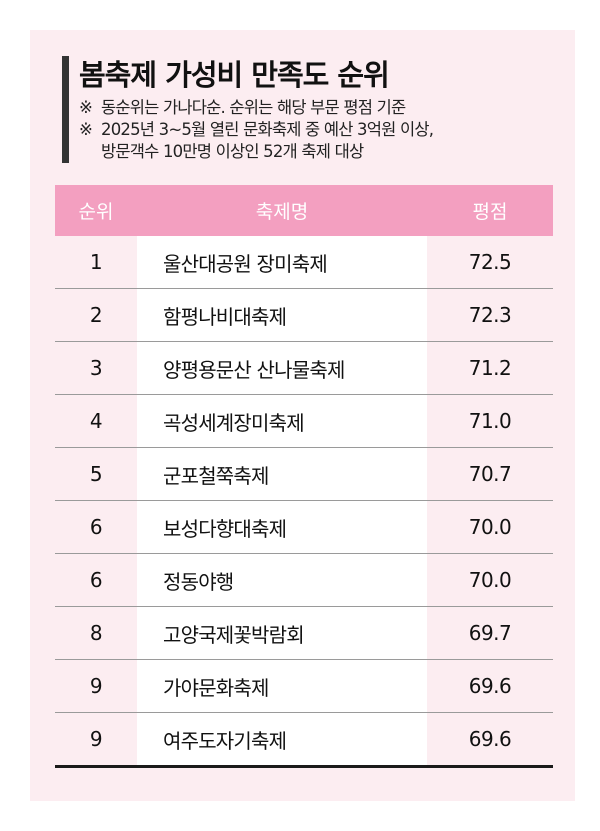 The width and height of the screenshot is (600, 831). Describe the element at coordinates (490, 368) in the screenshot. I see `score-cell: 71.2` at that location.